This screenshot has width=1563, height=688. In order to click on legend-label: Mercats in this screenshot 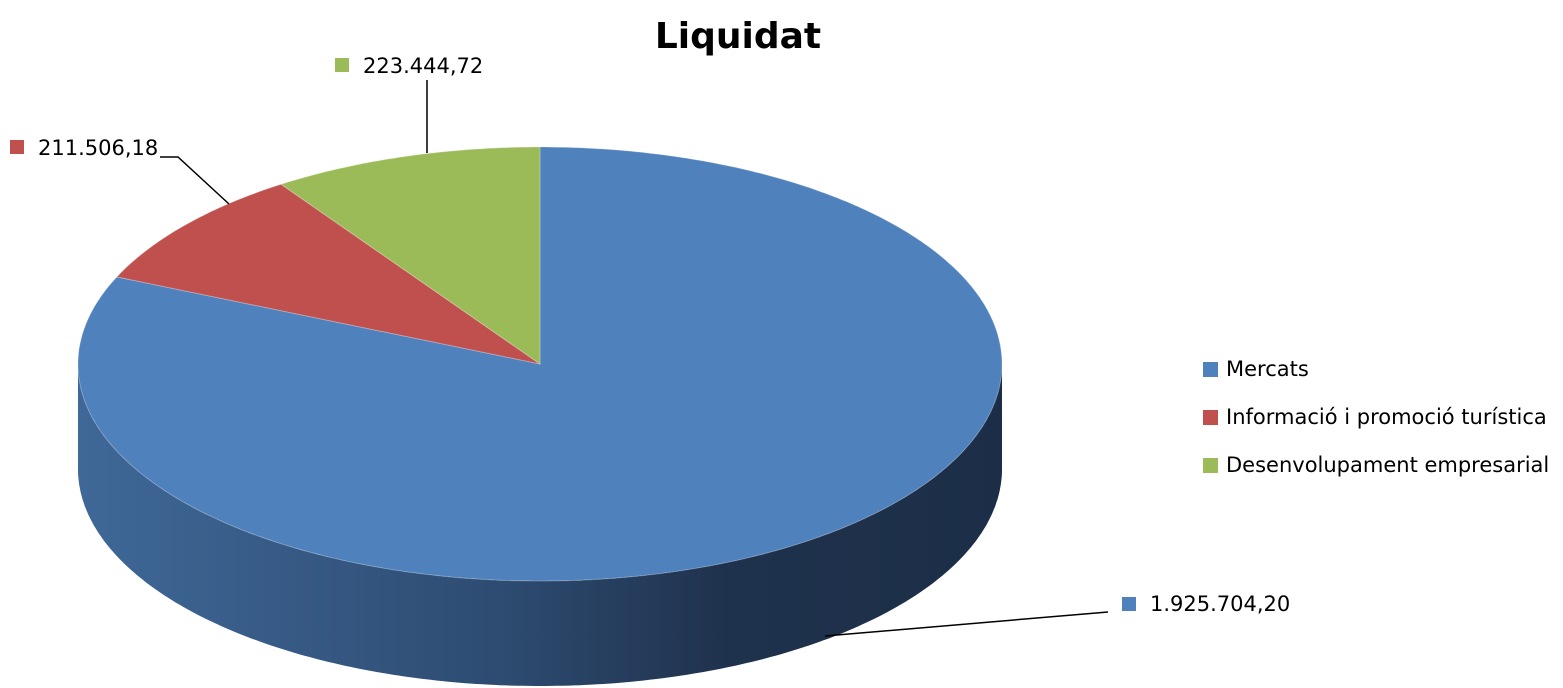, I will do `click(1267, 369)`.